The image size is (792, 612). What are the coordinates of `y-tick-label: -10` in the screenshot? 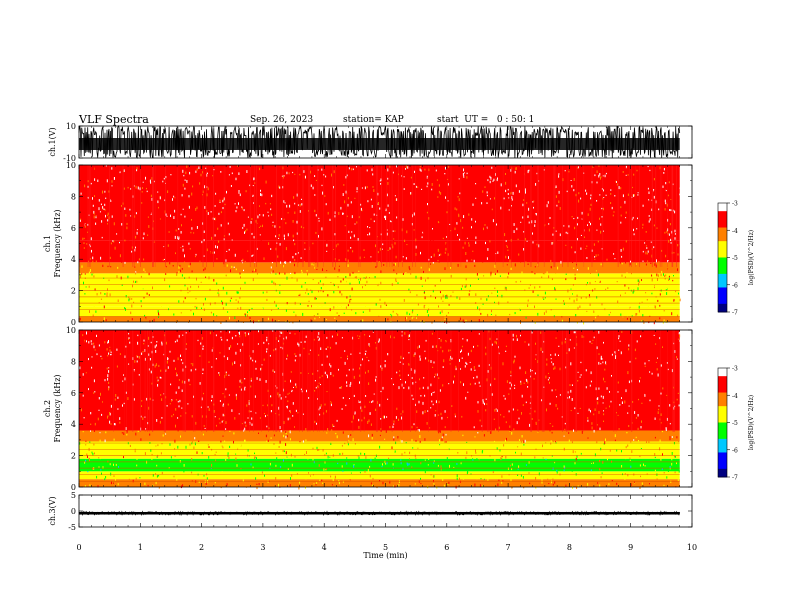 It's located at (69, 158).